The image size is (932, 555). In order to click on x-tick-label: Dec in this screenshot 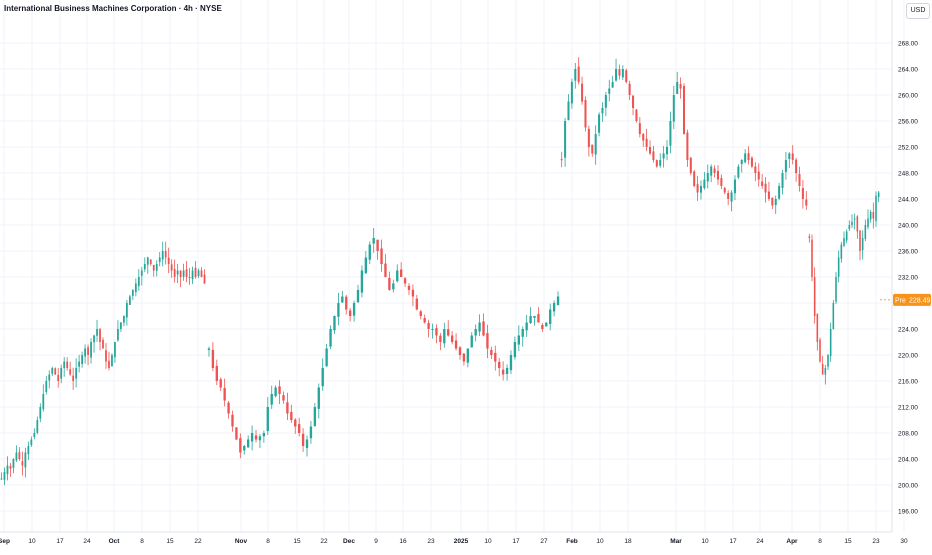, I will do `click(349, 541)`.